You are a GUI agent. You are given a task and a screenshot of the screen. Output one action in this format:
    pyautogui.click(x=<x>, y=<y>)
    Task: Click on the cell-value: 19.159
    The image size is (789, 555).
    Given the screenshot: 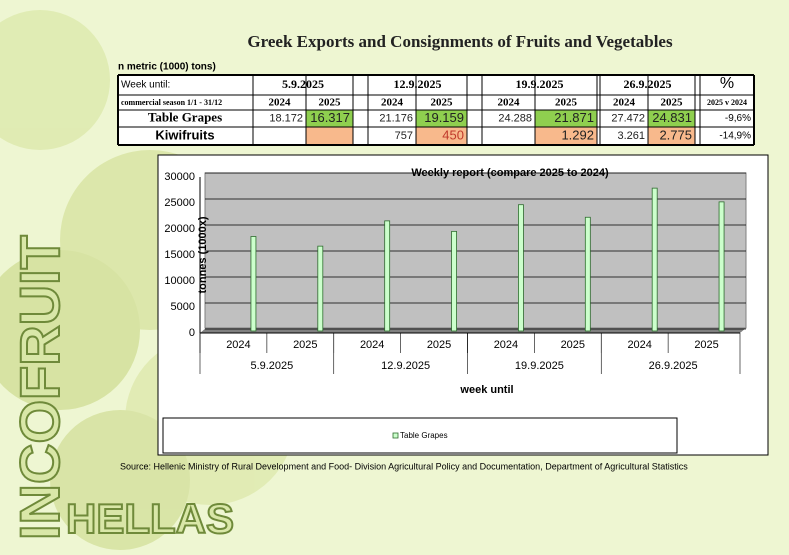 What is the action you would take?
    pyautogui.click(x=444, y=117)
    